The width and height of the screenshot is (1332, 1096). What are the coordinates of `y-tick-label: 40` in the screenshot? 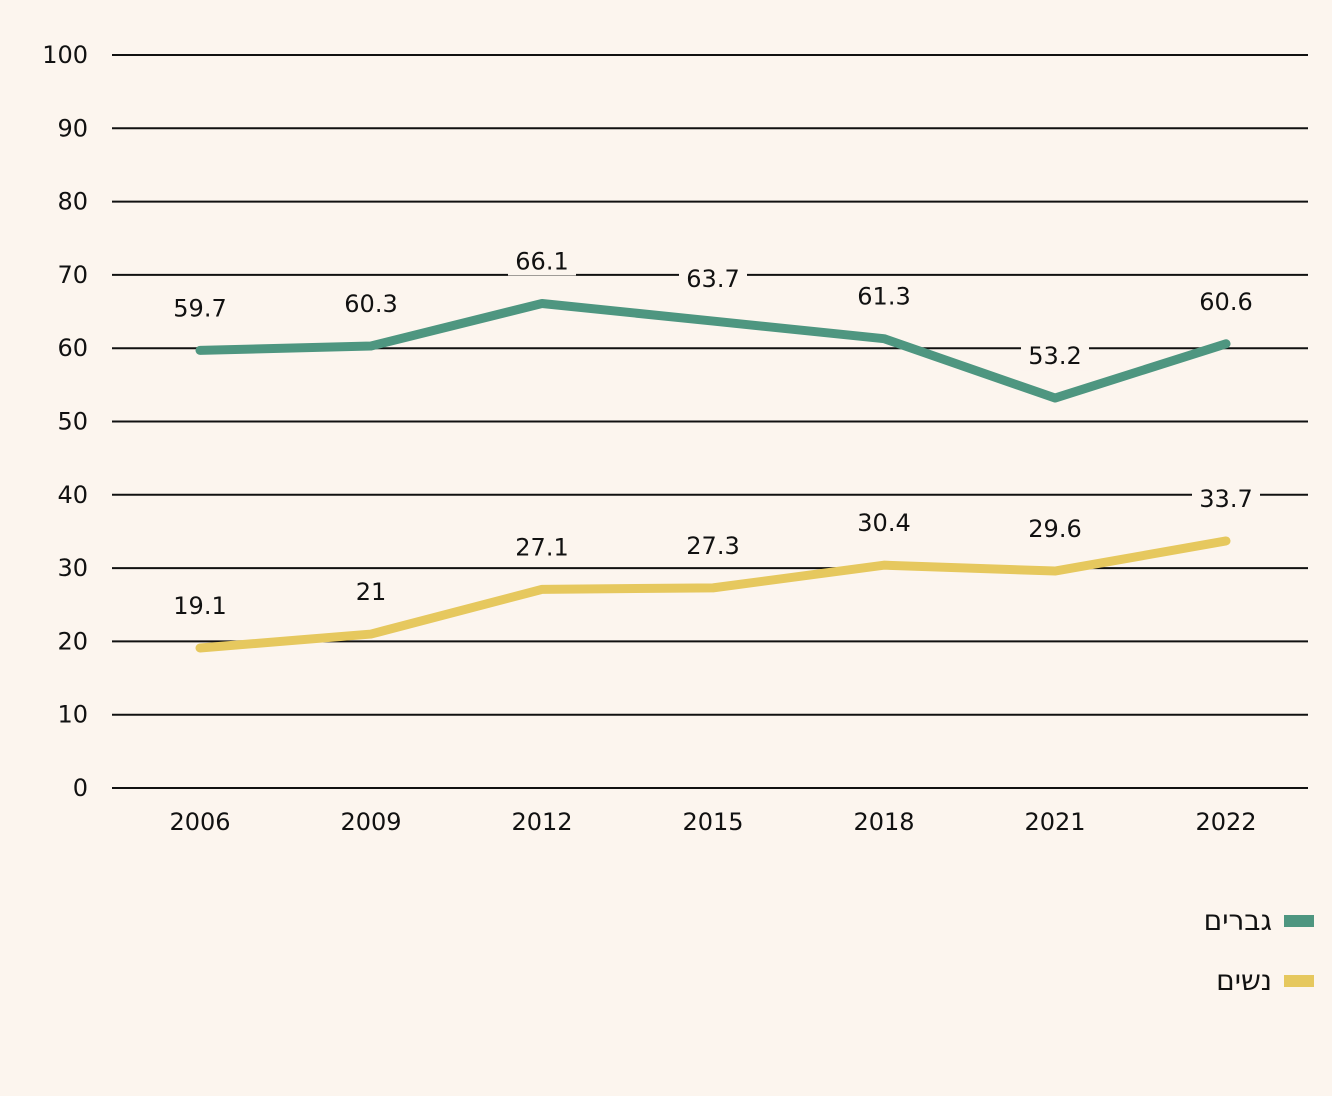 It's located at (72, 495).